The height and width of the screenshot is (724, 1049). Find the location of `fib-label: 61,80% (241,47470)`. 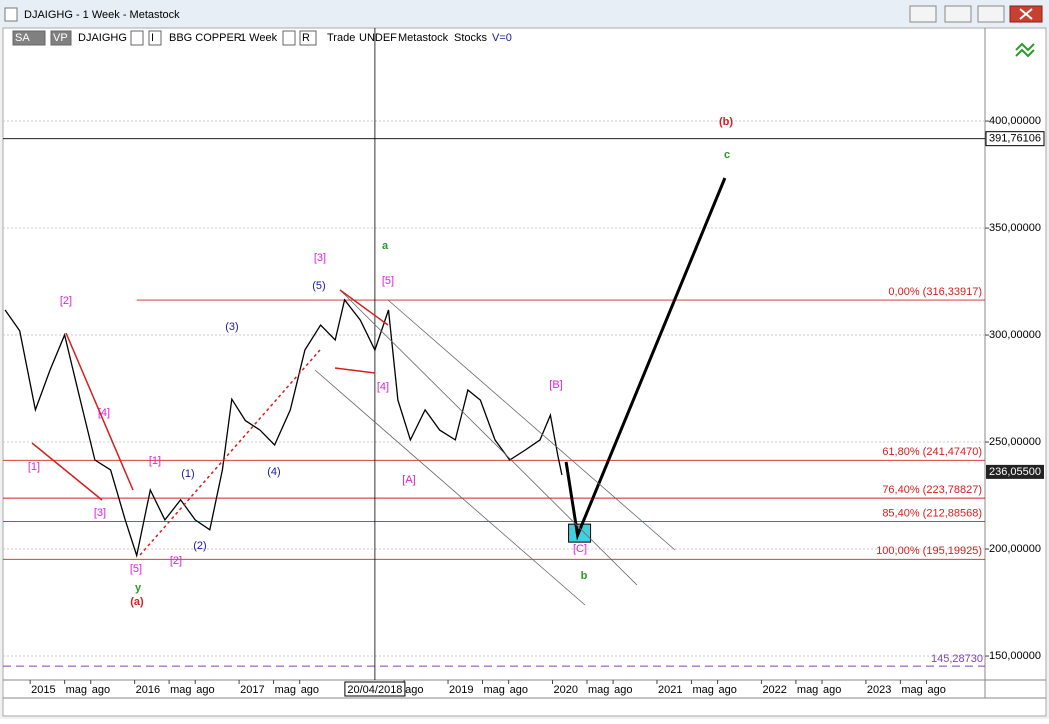

fib-label: 61,80% (241,47470) is located at coordinates (932, 452).